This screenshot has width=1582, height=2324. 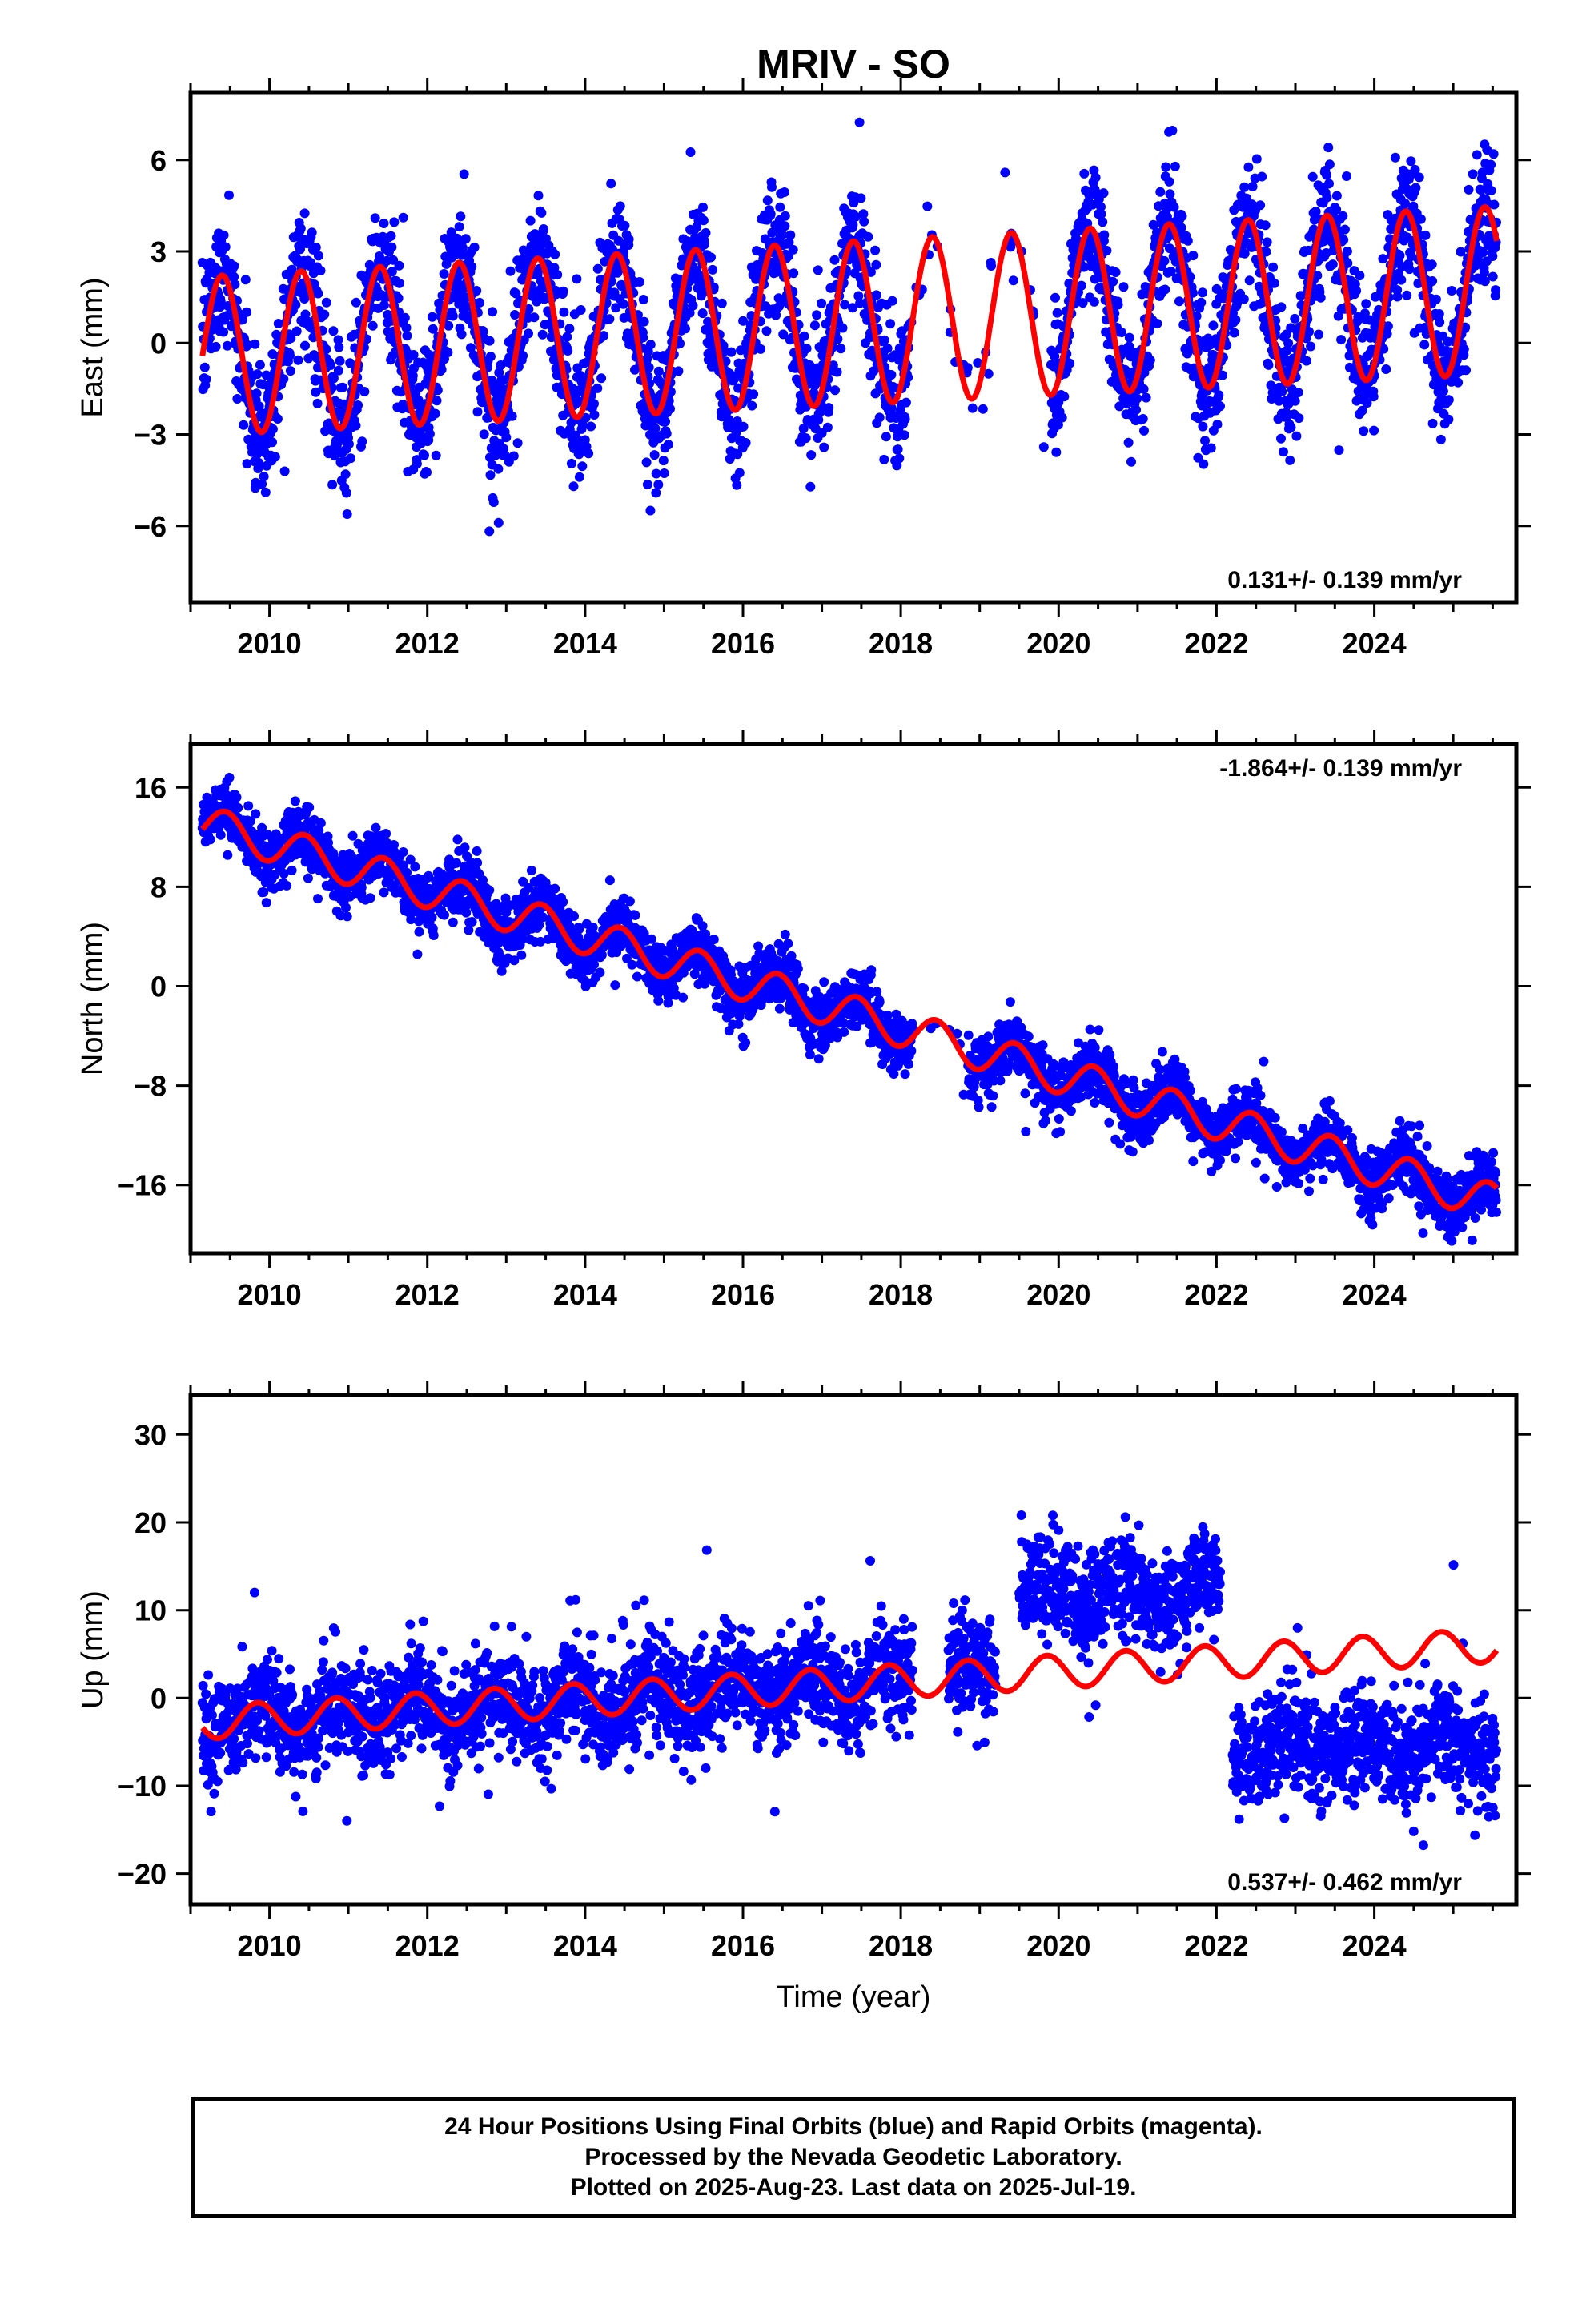 I want to click on y-tick-label: −6, so click(x=151, y=526).